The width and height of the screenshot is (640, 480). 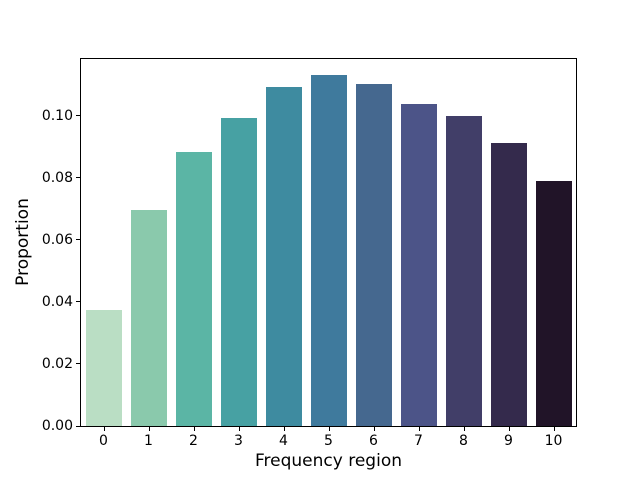 I want to click on x-tick-label: 1, so click(x=148, y=441).